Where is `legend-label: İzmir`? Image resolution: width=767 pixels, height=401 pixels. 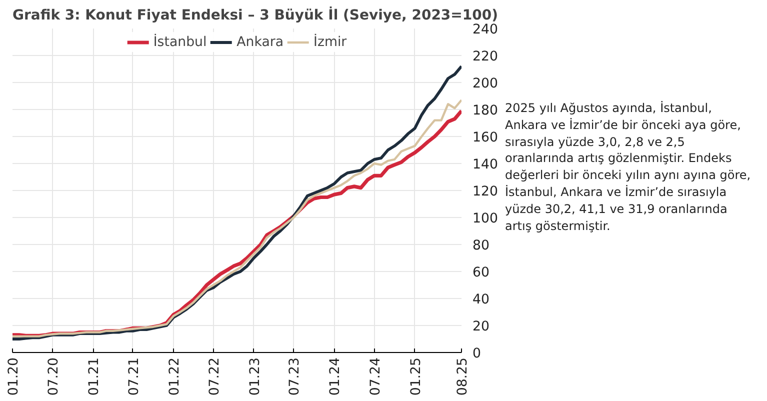
legend-label: İzmir is located at coordinates (330, 42).